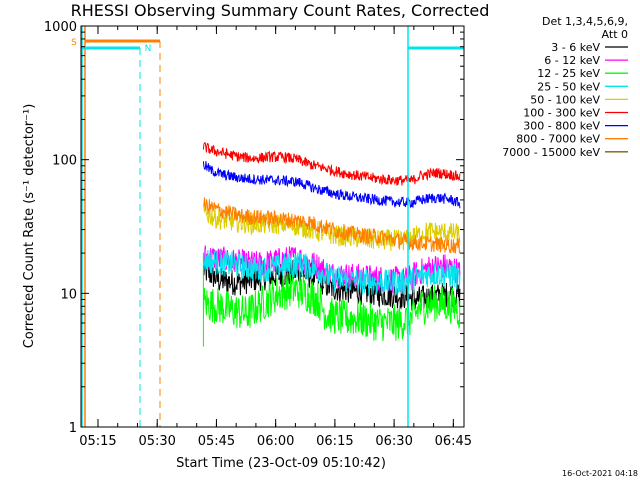 Image resolution: width=640 pixels, height=480 pixels. I want to click on s-marker-label: S, so click(74, 43).